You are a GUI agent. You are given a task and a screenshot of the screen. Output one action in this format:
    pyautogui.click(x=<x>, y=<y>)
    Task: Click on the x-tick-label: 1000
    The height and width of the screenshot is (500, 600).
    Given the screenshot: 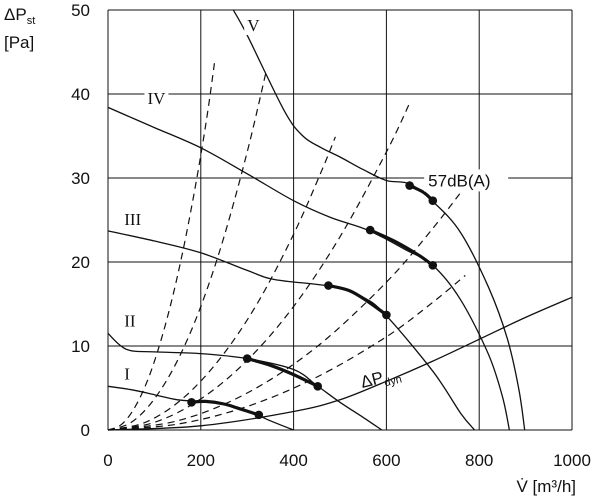 What is the action you would take?
    pyautogui.click(x=572, y=460)
    